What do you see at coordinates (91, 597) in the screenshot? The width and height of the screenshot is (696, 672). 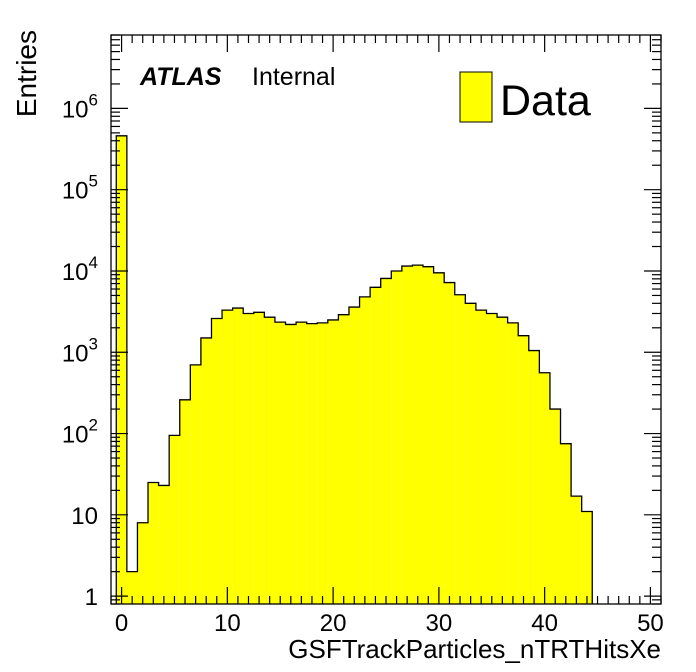 I see `y-tick-label: 1` at bounding box center [91, 597].